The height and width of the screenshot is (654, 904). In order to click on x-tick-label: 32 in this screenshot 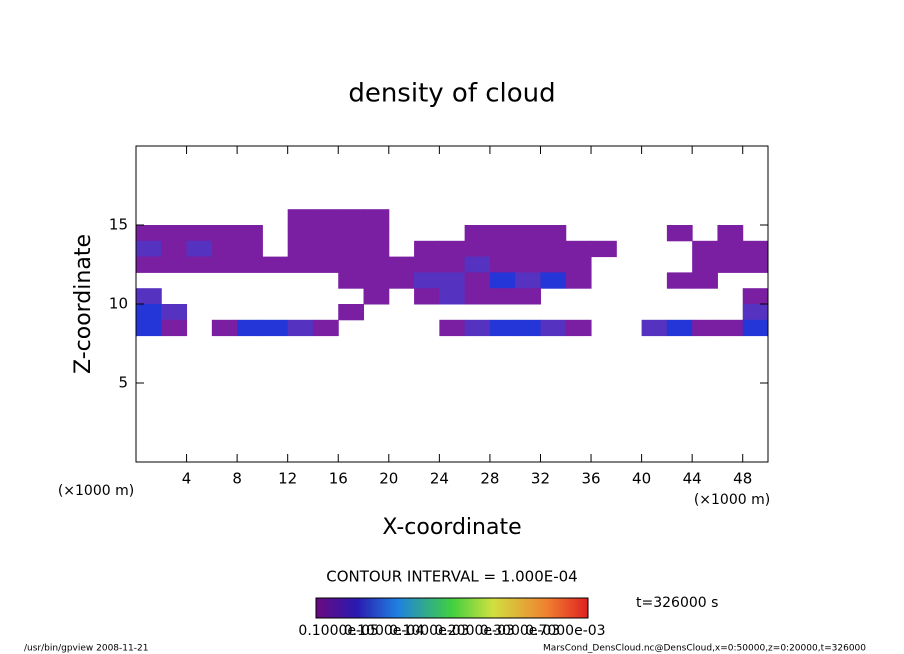, I will do `click(540, 479)`.